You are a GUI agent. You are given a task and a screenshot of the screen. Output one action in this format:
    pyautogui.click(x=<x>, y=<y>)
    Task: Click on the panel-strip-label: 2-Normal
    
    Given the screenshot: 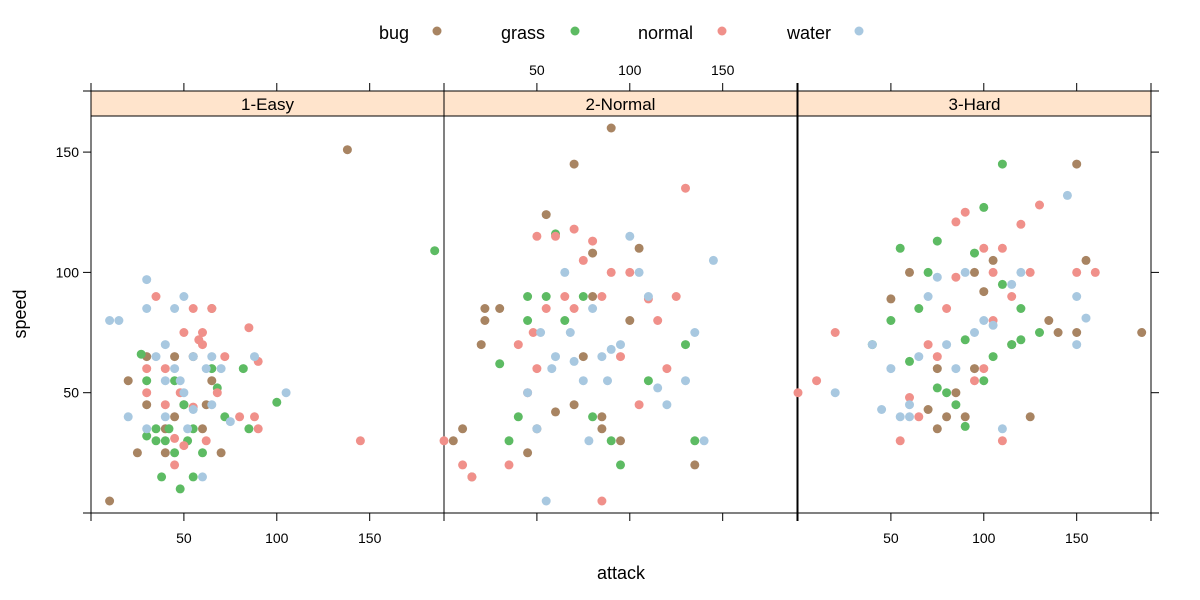 What is the action you would take?
    pyautogui.click(x=621, y=104)
    